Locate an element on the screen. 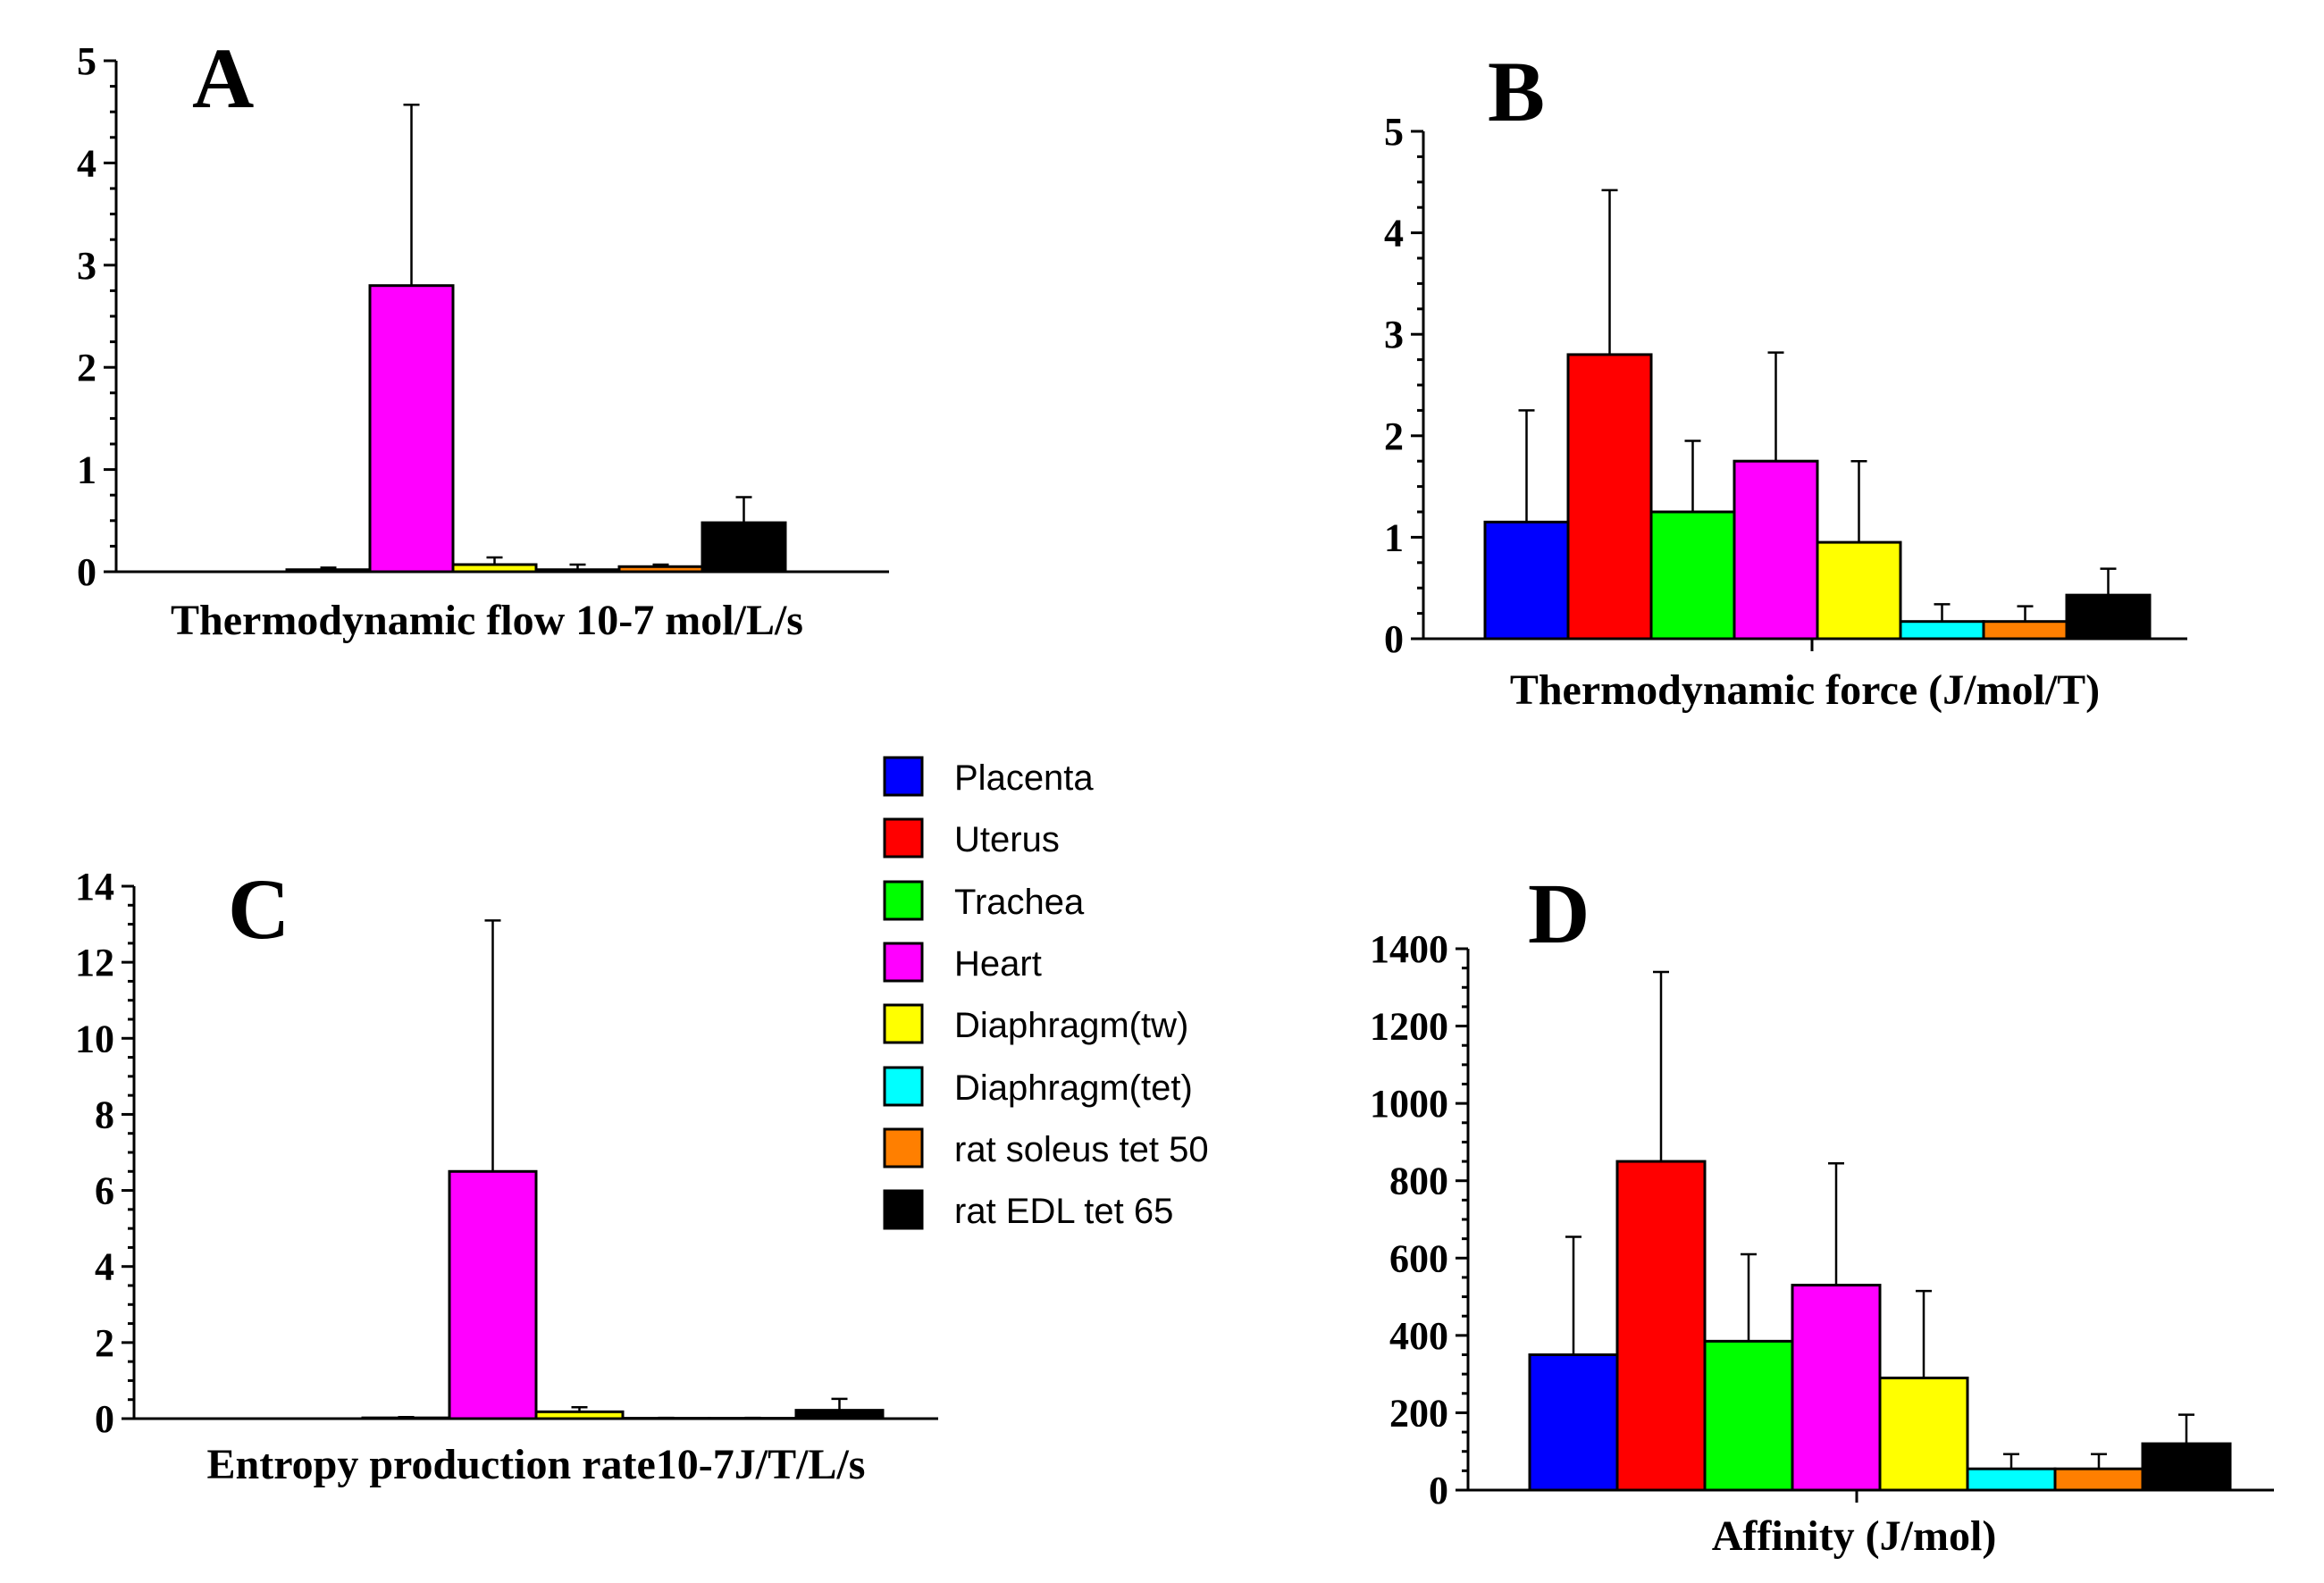 Image resolution: width=2324 pixels, height=1583 pixels. y-tick-label: 6 is located at coordinates (104, 1191).